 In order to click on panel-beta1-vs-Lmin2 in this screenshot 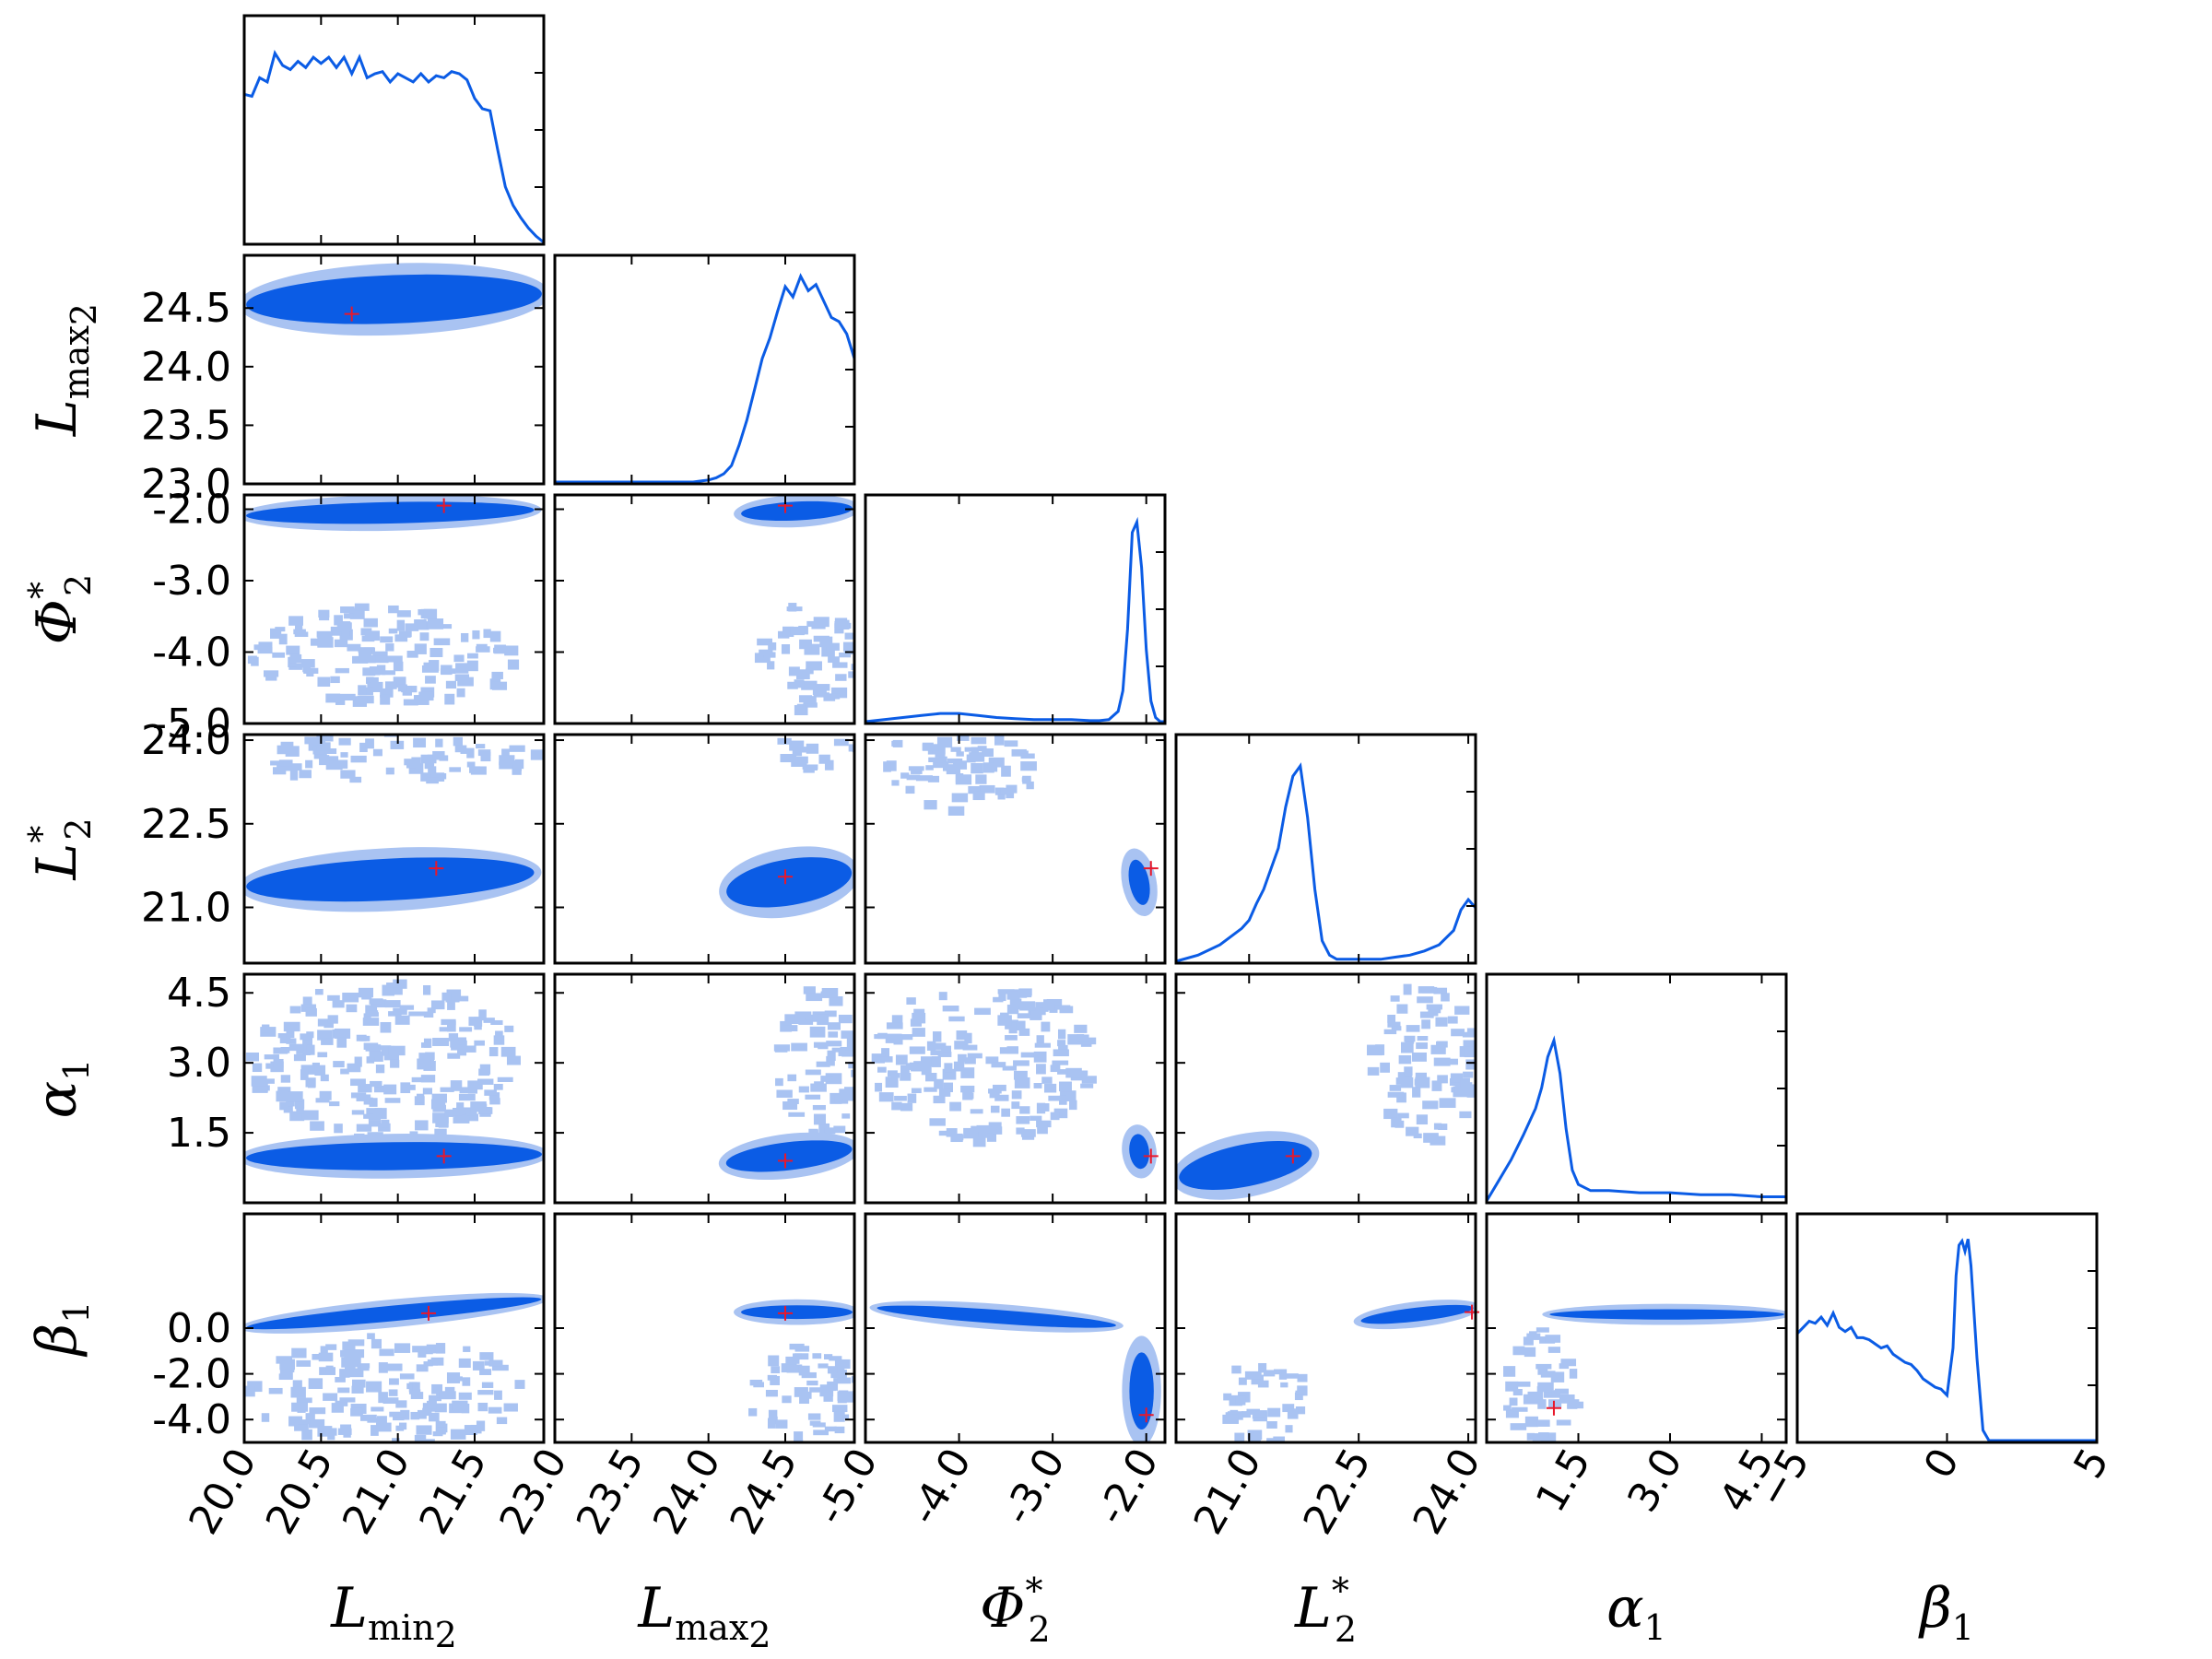, I will do `click(394, 1367)`.